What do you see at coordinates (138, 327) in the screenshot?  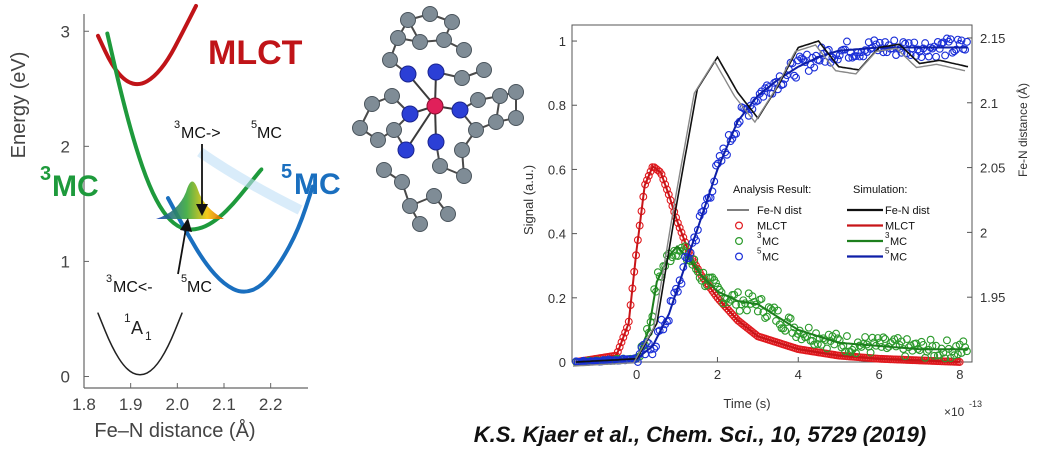 I see `a1-state-label: 1 A 1` at bounding box center [138, 327].